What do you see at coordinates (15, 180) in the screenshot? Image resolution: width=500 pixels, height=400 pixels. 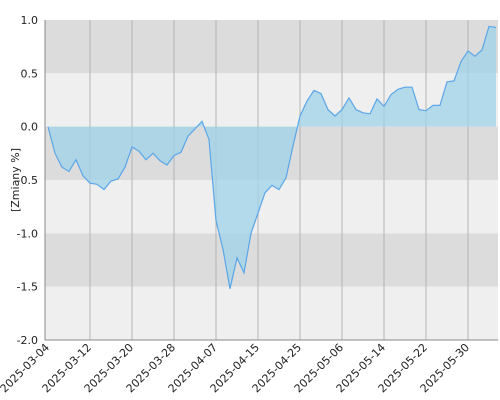 I see `y-axis-label: [Zmiany %]` at bounding box center [15, 180].